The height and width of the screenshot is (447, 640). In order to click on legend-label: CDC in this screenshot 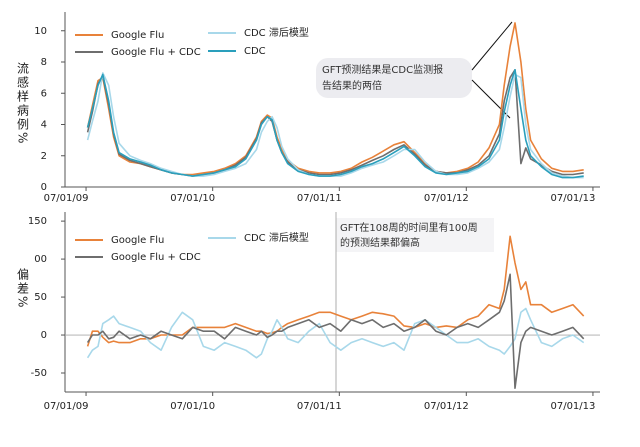, I will do `click(255, 51)`.